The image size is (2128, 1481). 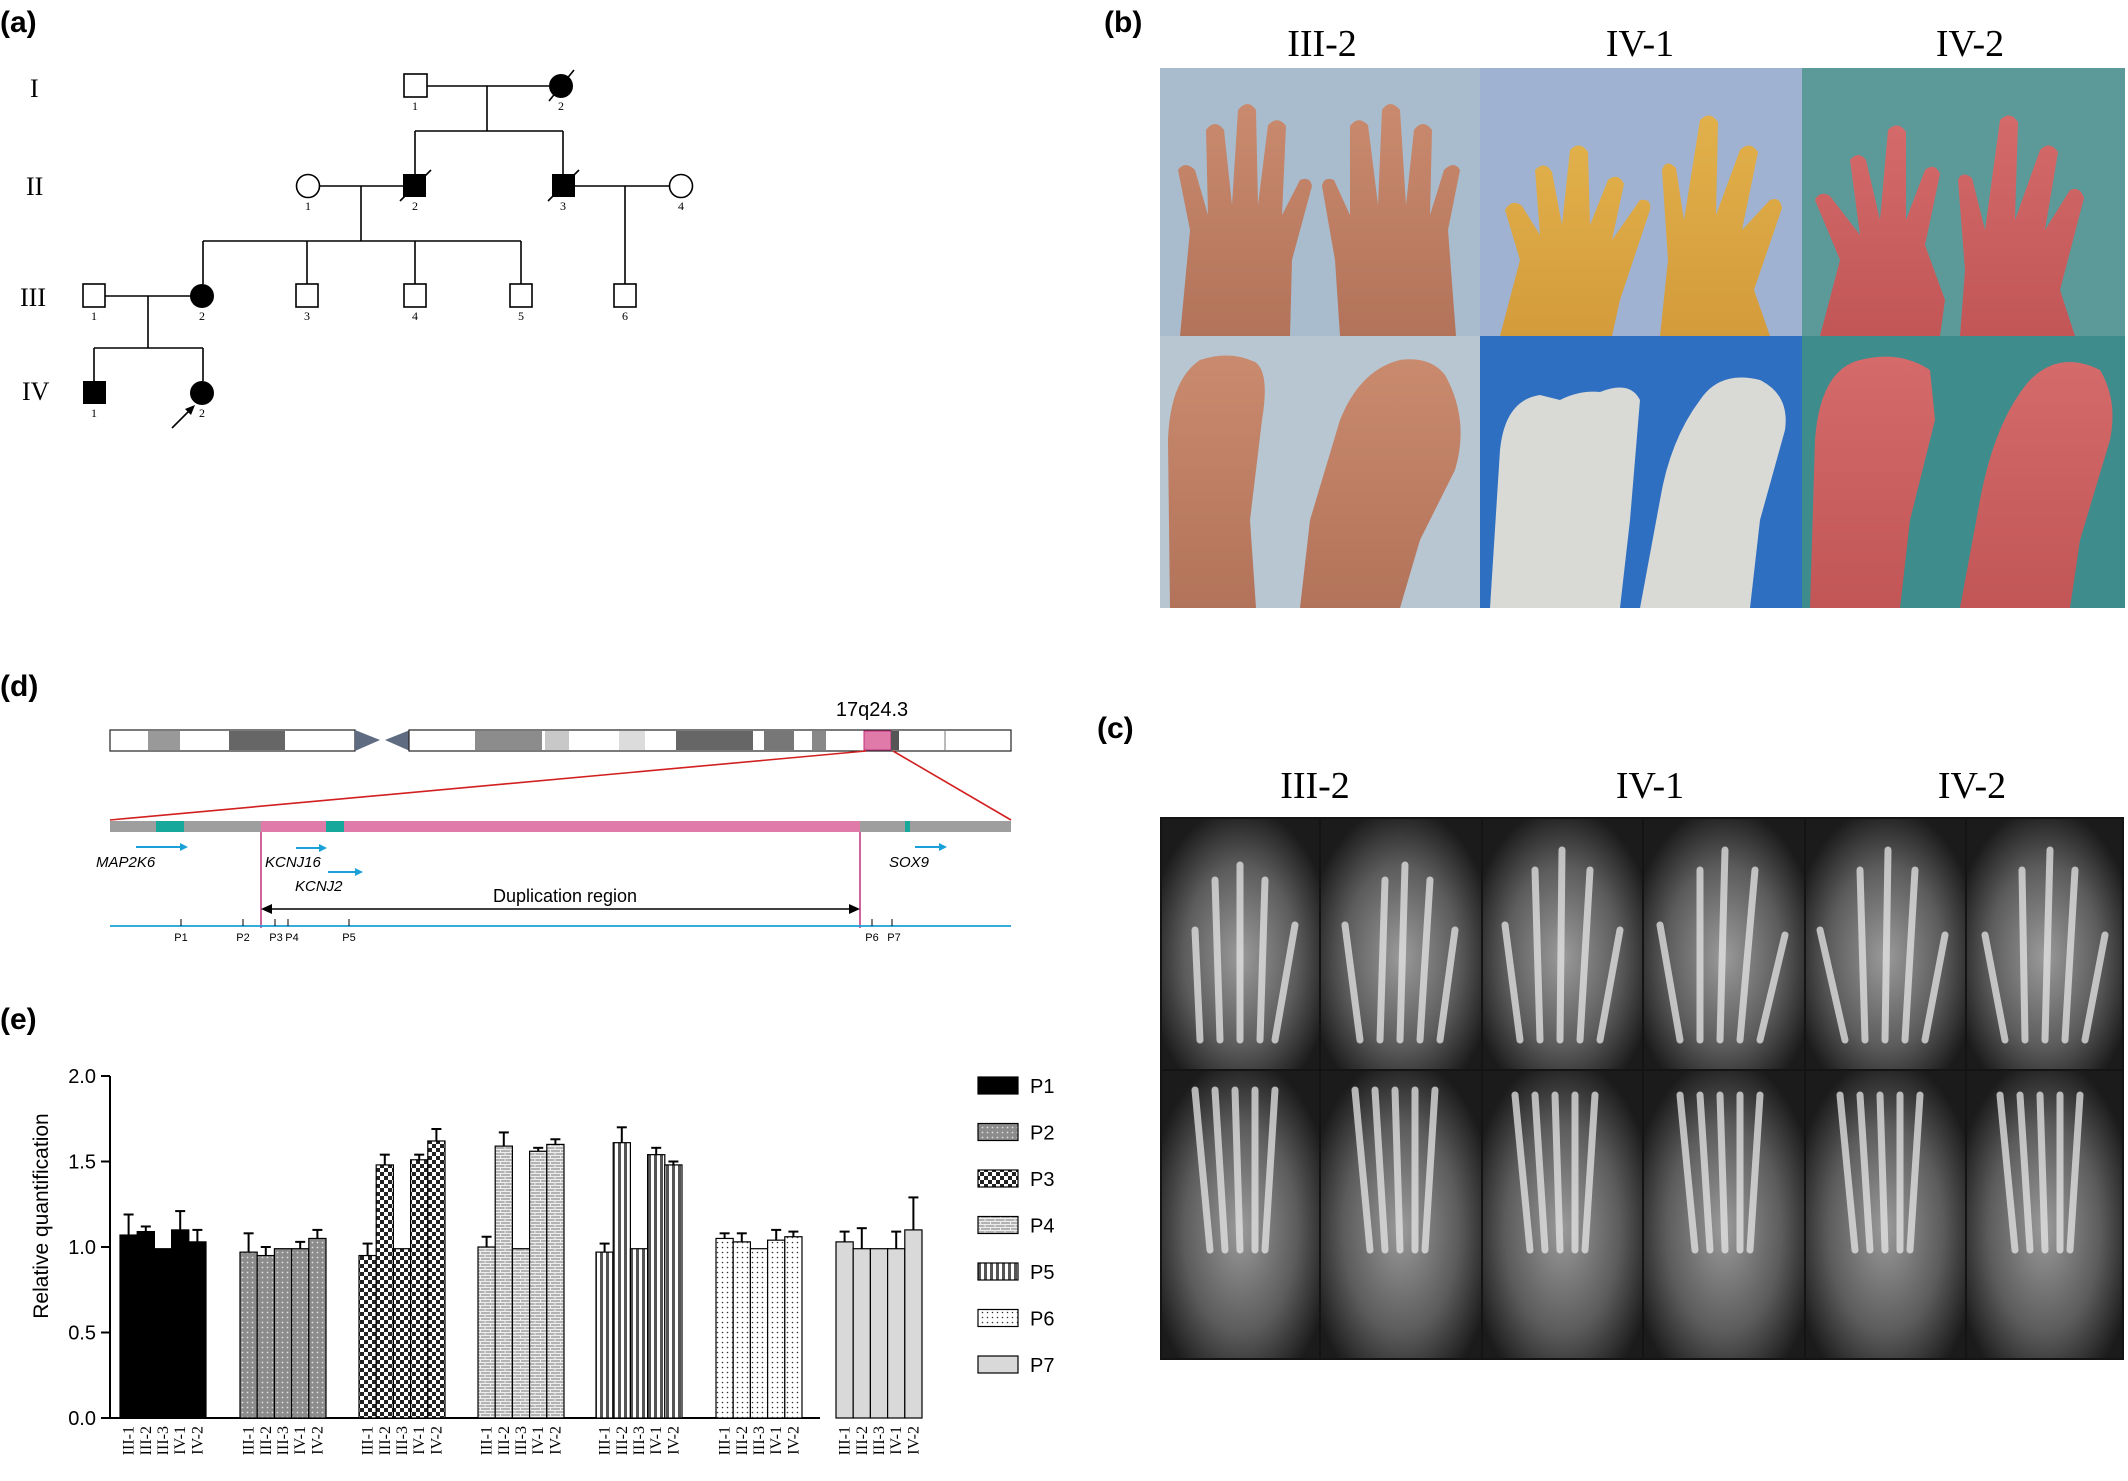 I want to click on hands-illustration, so click(x=1949, y=225).